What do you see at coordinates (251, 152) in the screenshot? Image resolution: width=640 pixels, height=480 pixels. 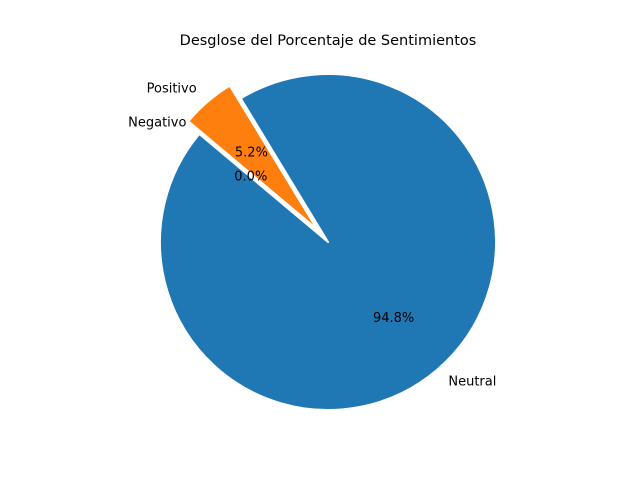 I see `pct-label-positivo: 5.2%` at bounding box center [251, 152].